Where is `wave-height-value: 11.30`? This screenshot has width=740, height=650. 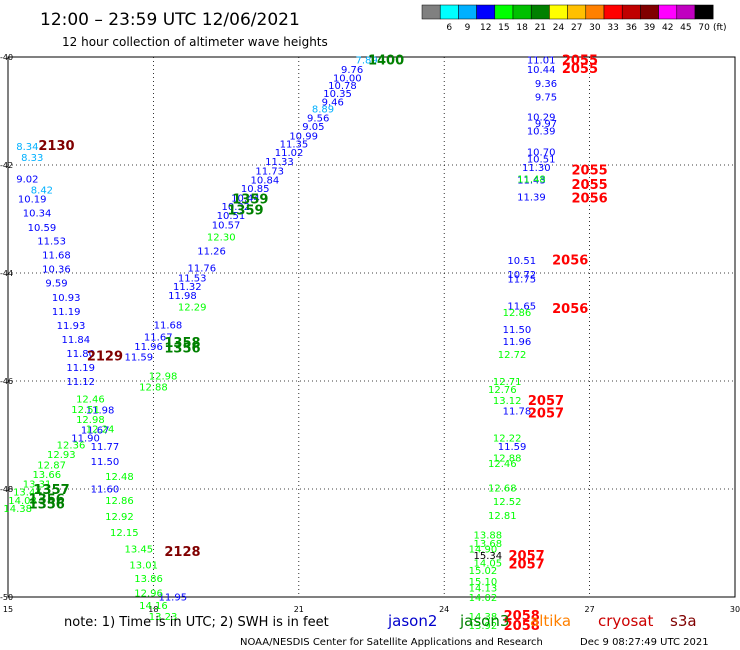
wave-height-value: 11.30 is located at coordinates (536, 168).